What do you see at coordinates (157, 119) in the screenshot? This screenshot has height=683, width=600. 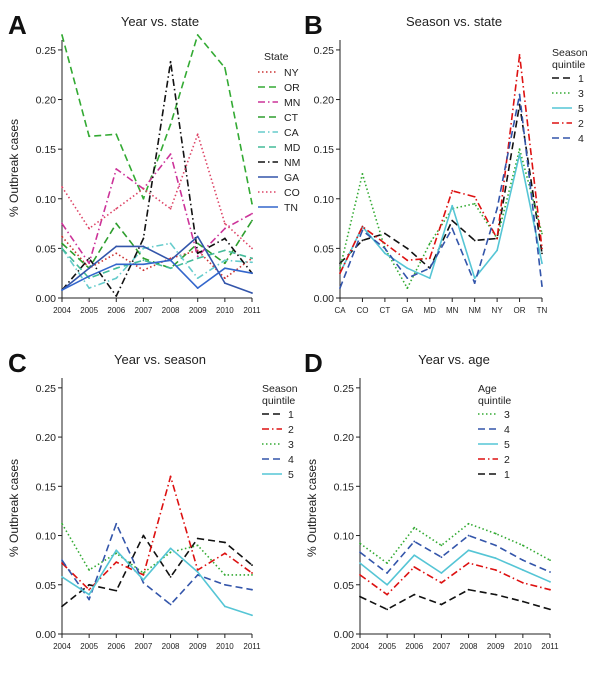 I see `series-line-OR` at bounding box center [157, 119].